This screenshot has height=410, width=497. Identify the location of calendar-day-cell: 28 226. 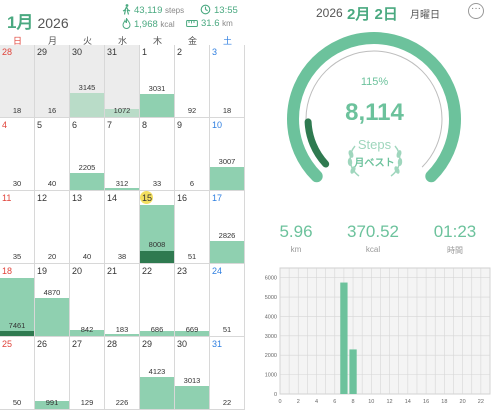
(122, 373).